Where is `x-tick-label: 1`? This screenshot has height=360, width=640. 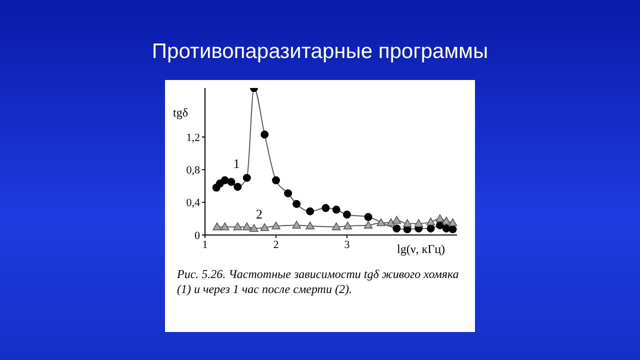 x-tick-label: 1 is located at coordinates (205, 244).